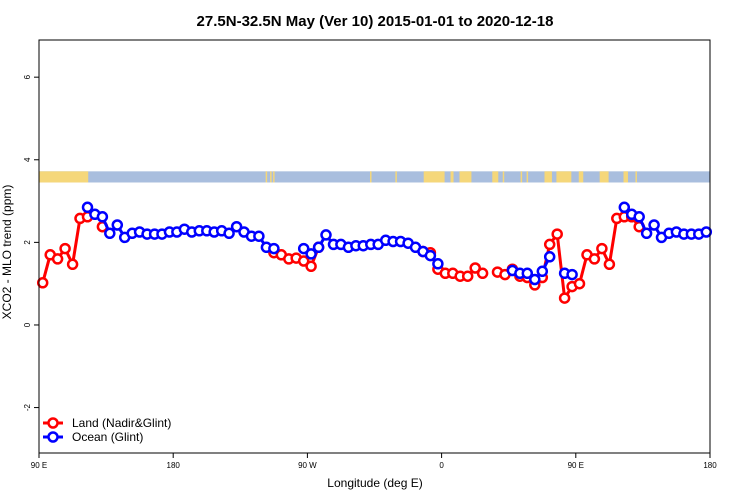  I want to click on y-tick-label: 2, so click(27, 242).